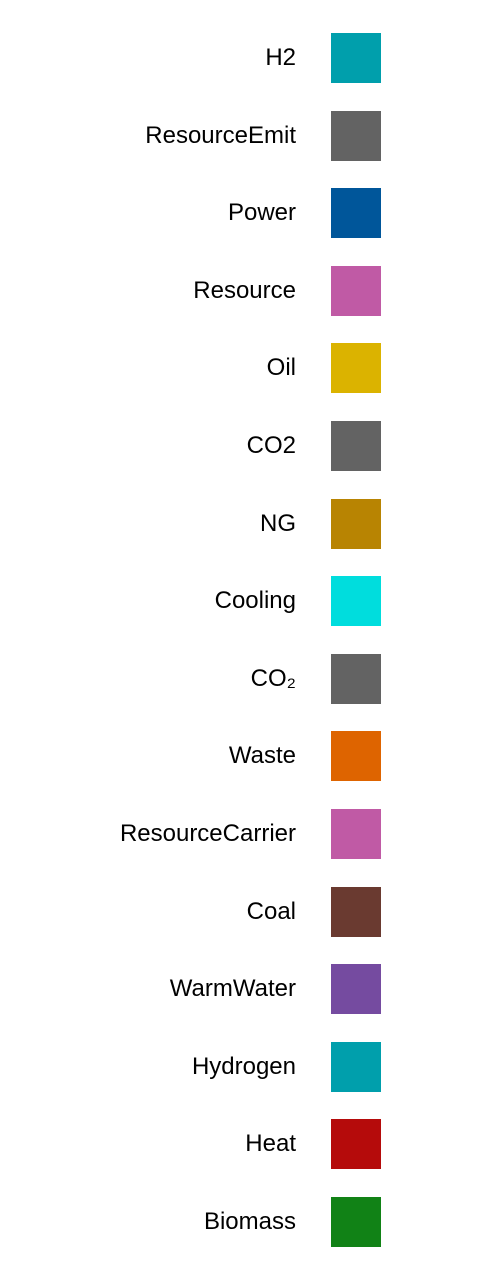  Describe the element at coordinates (262, 755) in the screenshot. I see `legend-label: Waste` at that location.